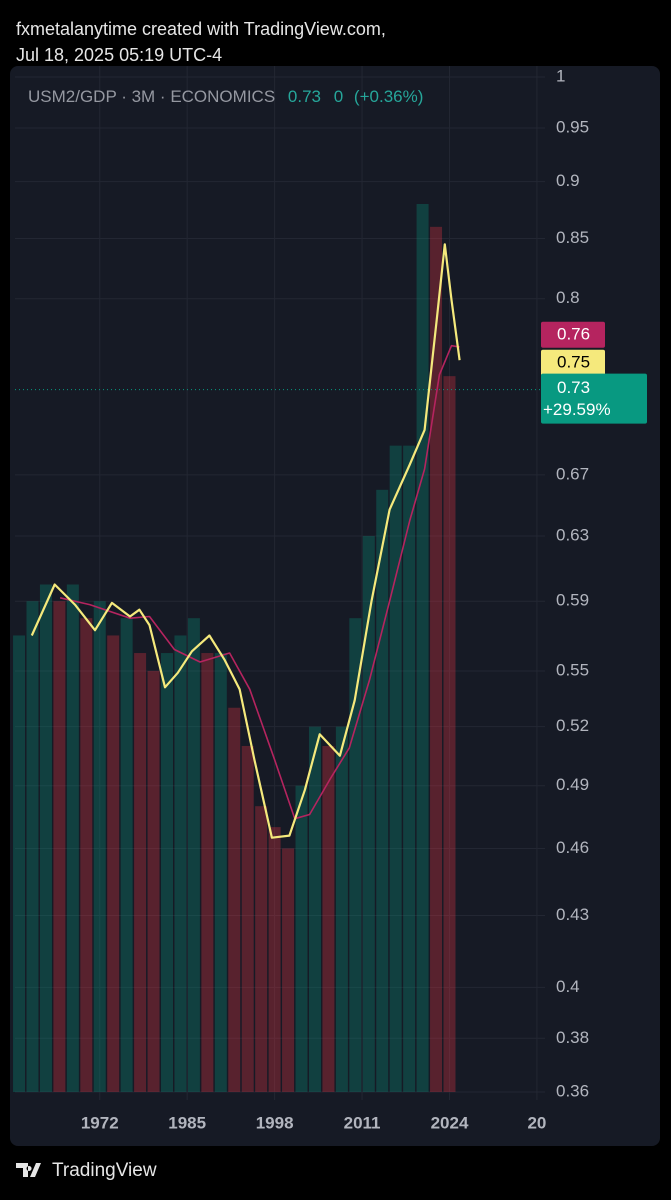  Describe the element at coordinates (568, 180) in the screenshot. I see `y-tick-label: 0.9` at that location.